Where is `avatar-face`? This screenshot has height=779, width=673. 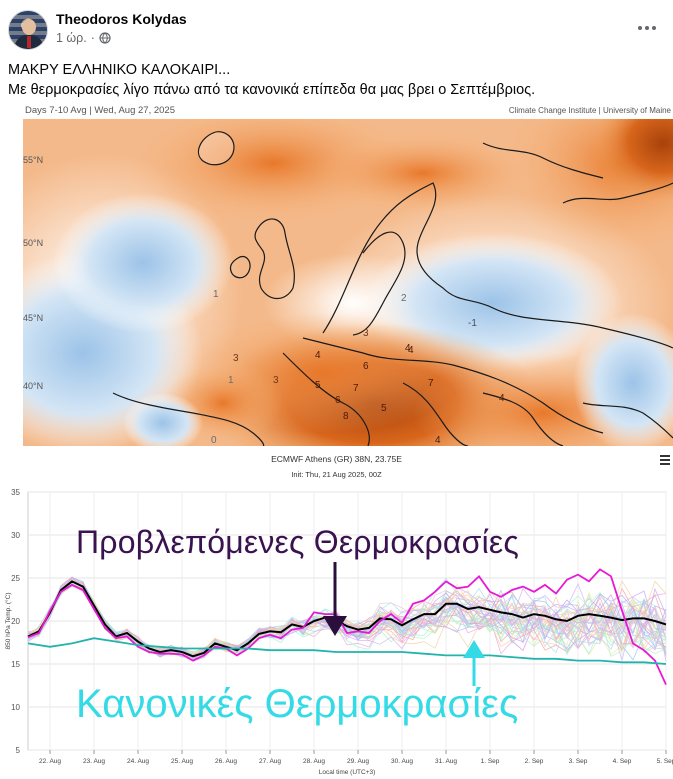 avatar-face is located at coordinates (29, 27).